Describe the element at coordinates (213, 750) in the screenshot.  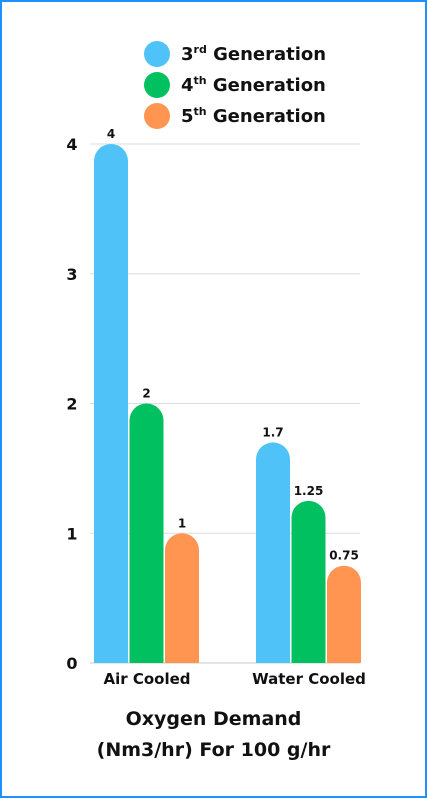
I see `x-axis-title-line-2: (Nm3/hr) For 100 g/hr` at that location.